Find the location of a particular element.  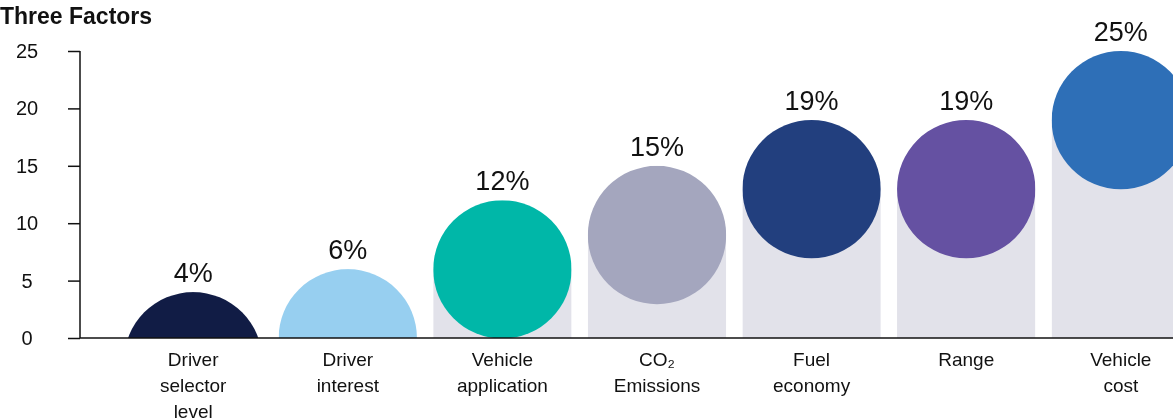

x-tick-label: Driver interest is located at coordinates (348, 372).